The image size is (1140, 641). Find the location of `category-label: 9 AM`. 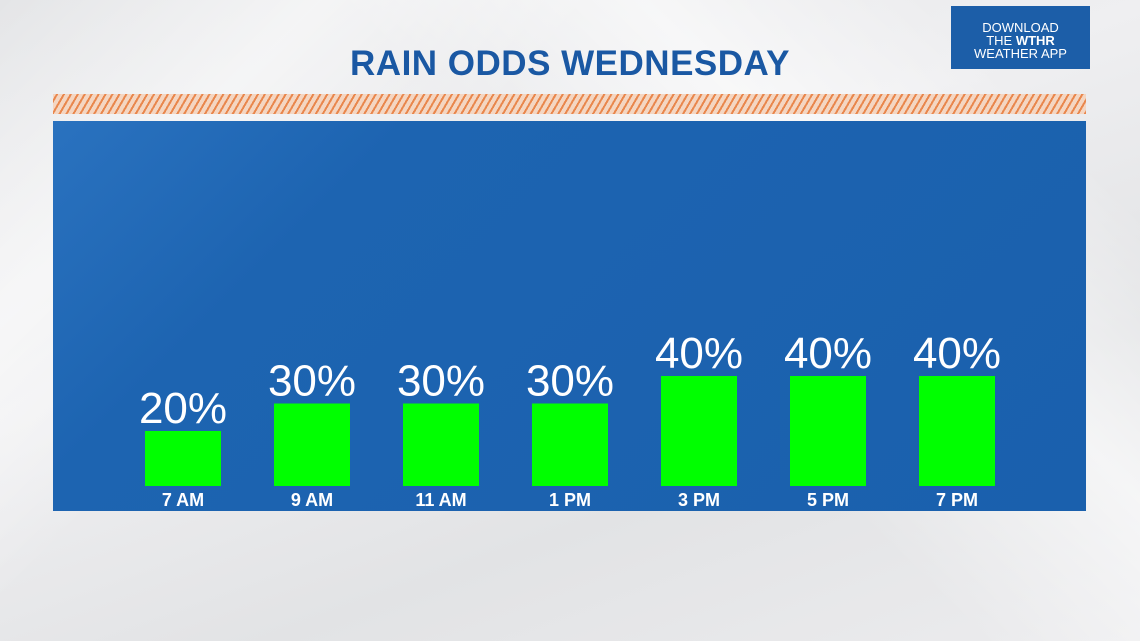

category-label: 9 AM is located at coordinates (312, 500).